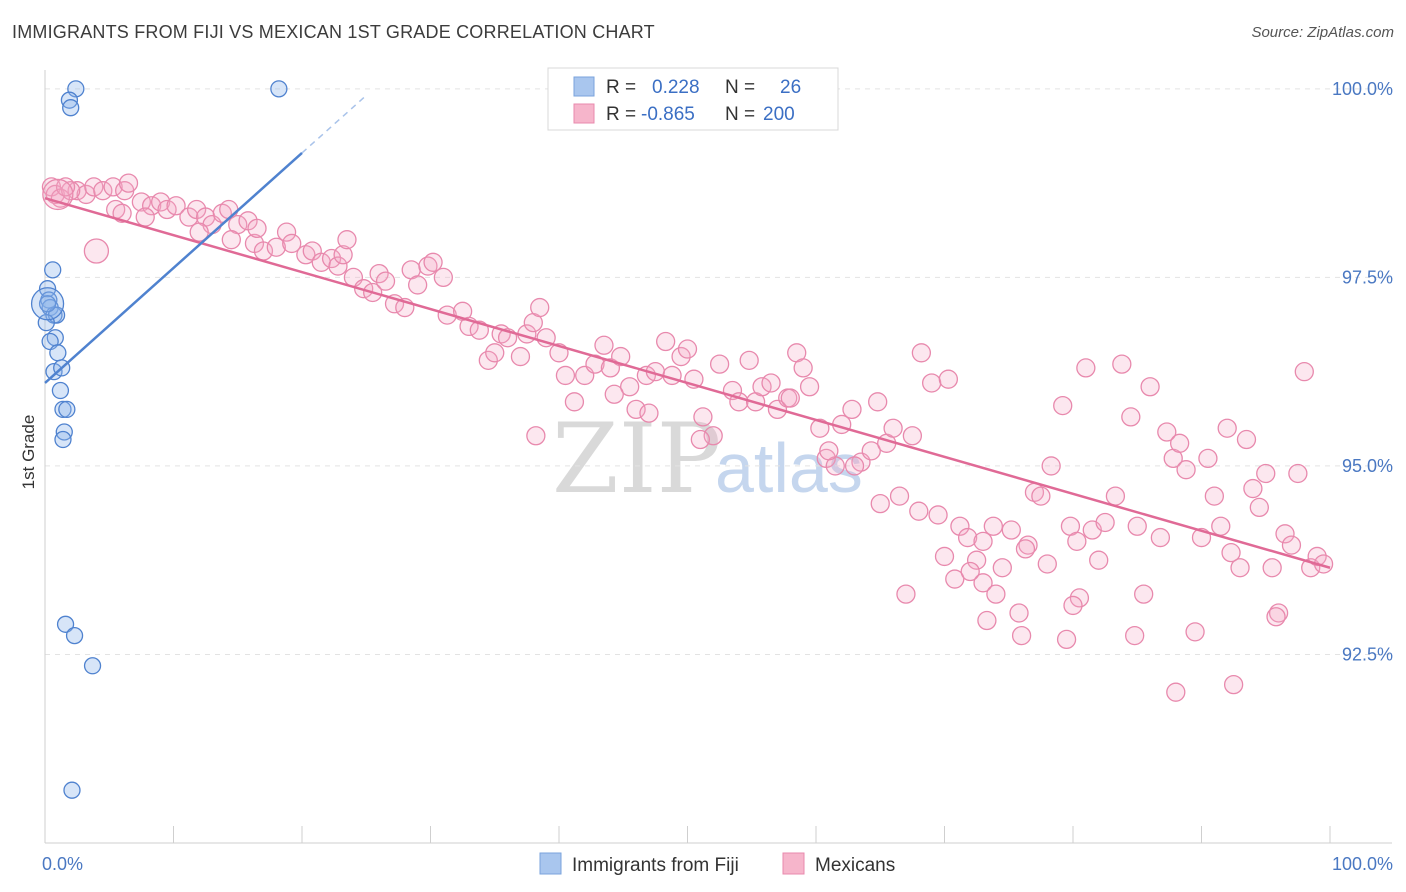 The image size is (1406, 892). I want to click on bottom-legend-label-fiji: Immigrants from Fiji, so click(655, 865).